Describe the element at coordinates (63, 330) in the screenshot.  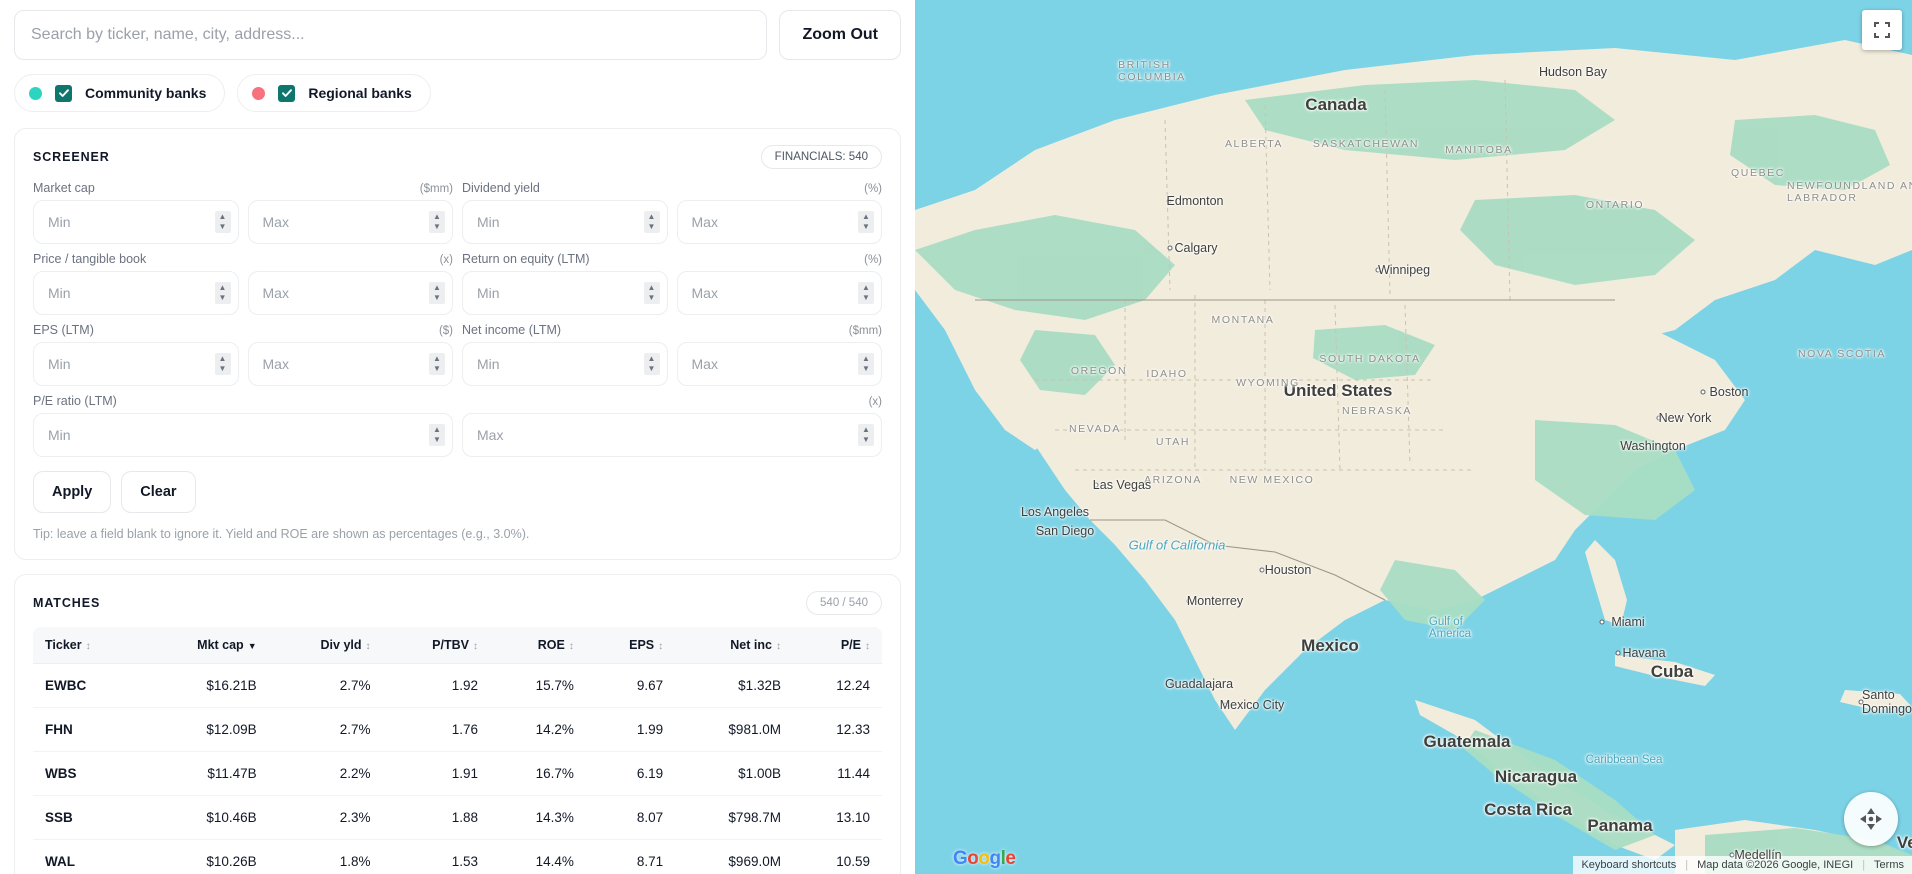
I see `screener-field-label: EPS (LTM)` at that location.